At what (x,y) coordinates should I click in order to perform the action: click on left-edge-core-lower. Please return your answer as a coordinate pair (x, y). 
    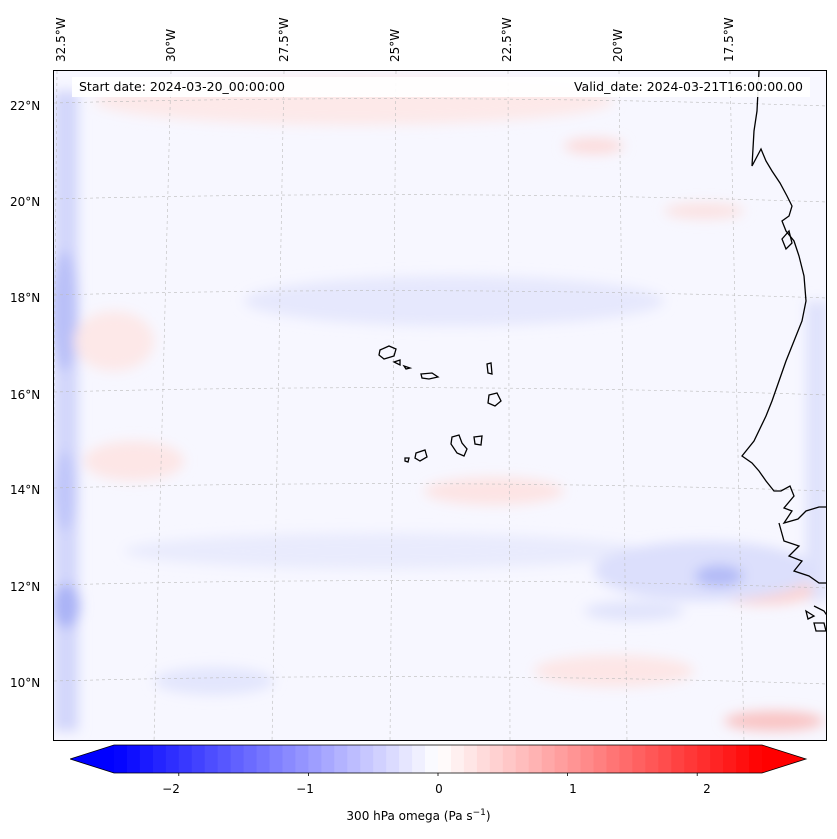
    Looking at the image, I should click on (67, 606).